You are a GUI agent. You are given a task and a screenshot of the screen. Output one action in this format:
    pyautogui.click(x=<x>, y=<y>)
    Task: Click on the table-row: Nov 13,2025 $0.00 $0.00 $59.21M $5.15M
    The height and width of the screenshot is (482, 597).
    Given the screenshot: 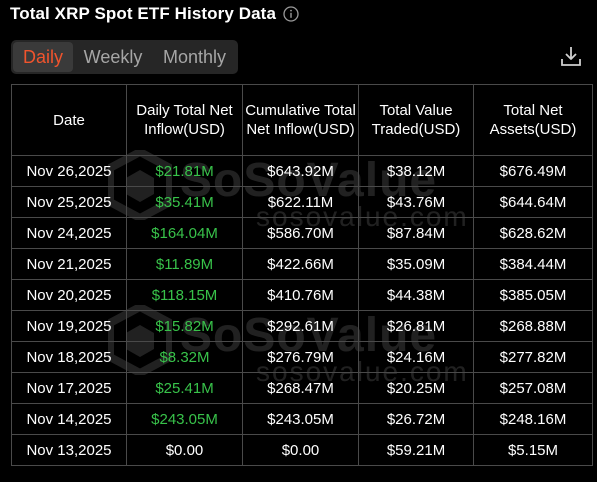 What is the action you would take?
    pyautogui.click(x=302, y=450)
    